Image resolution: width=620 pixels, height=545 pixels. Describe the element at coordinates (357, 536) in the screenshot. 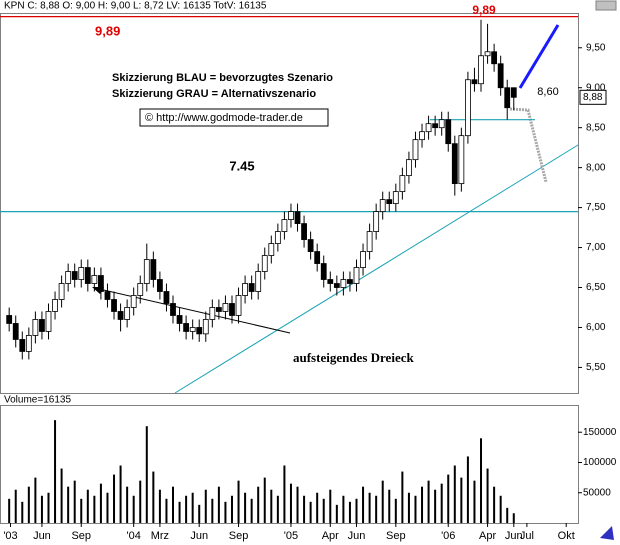

I see `x-tick-label: Jun` at that location.